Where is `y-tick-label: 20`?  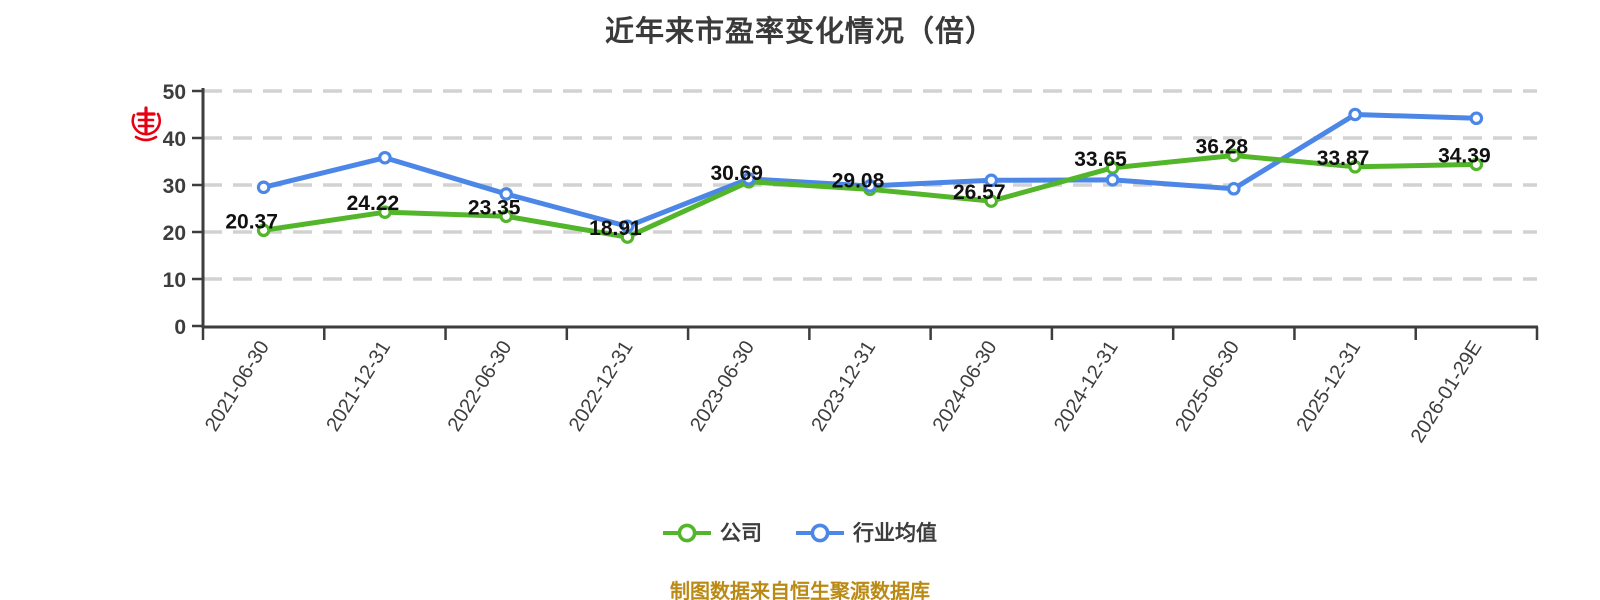
y-tick-label: 20 is located at coordinates (174, 233).